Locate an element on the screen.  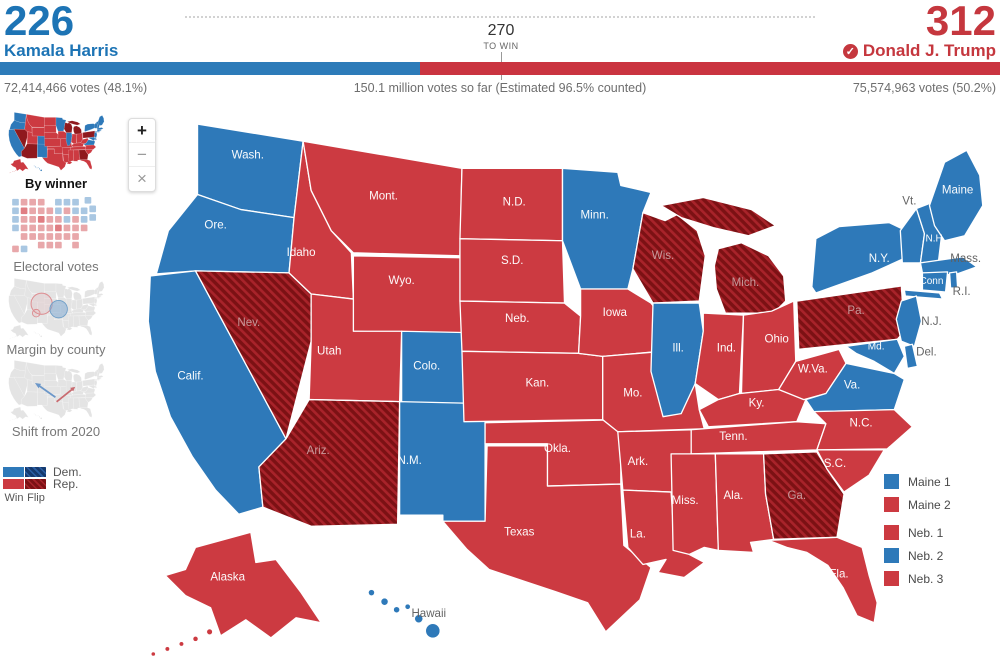
by-winner-thumbnail is located at coordinates (56, 143).